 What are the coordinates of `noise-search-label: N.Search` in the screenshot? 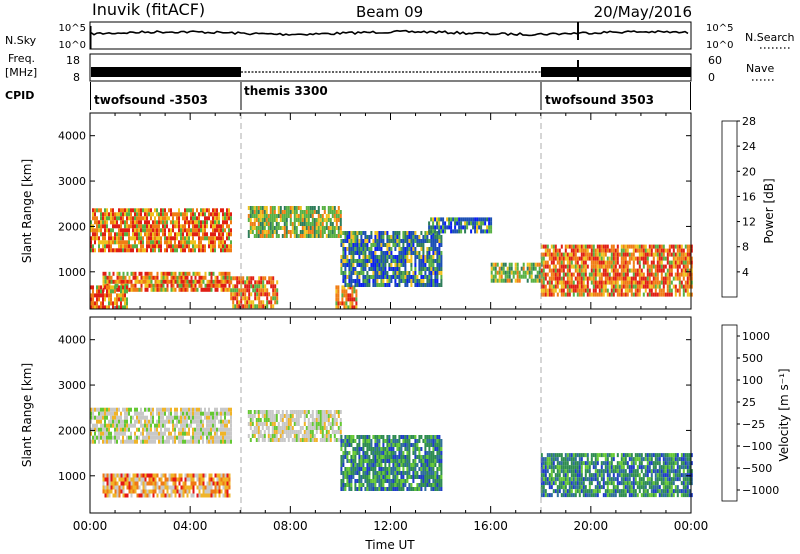 It's located at (770, 37).